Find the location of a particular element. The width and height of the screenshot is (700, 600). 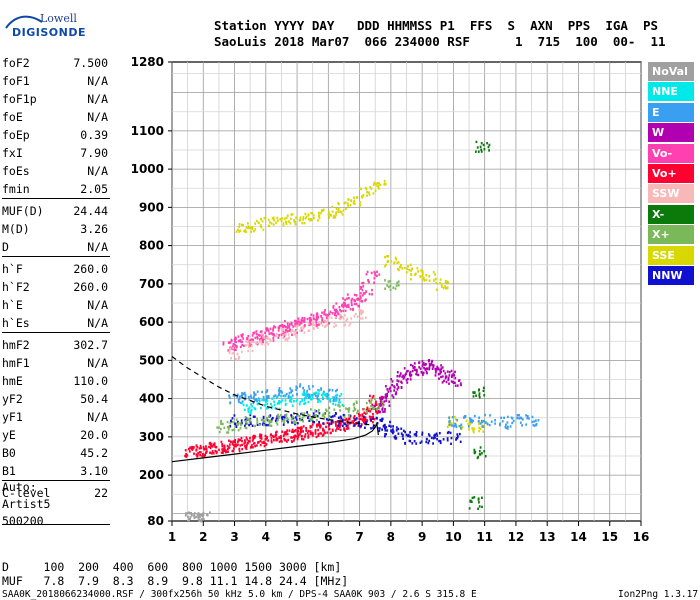

y-tick-label: 1280 is located at coordinates (147, 62).